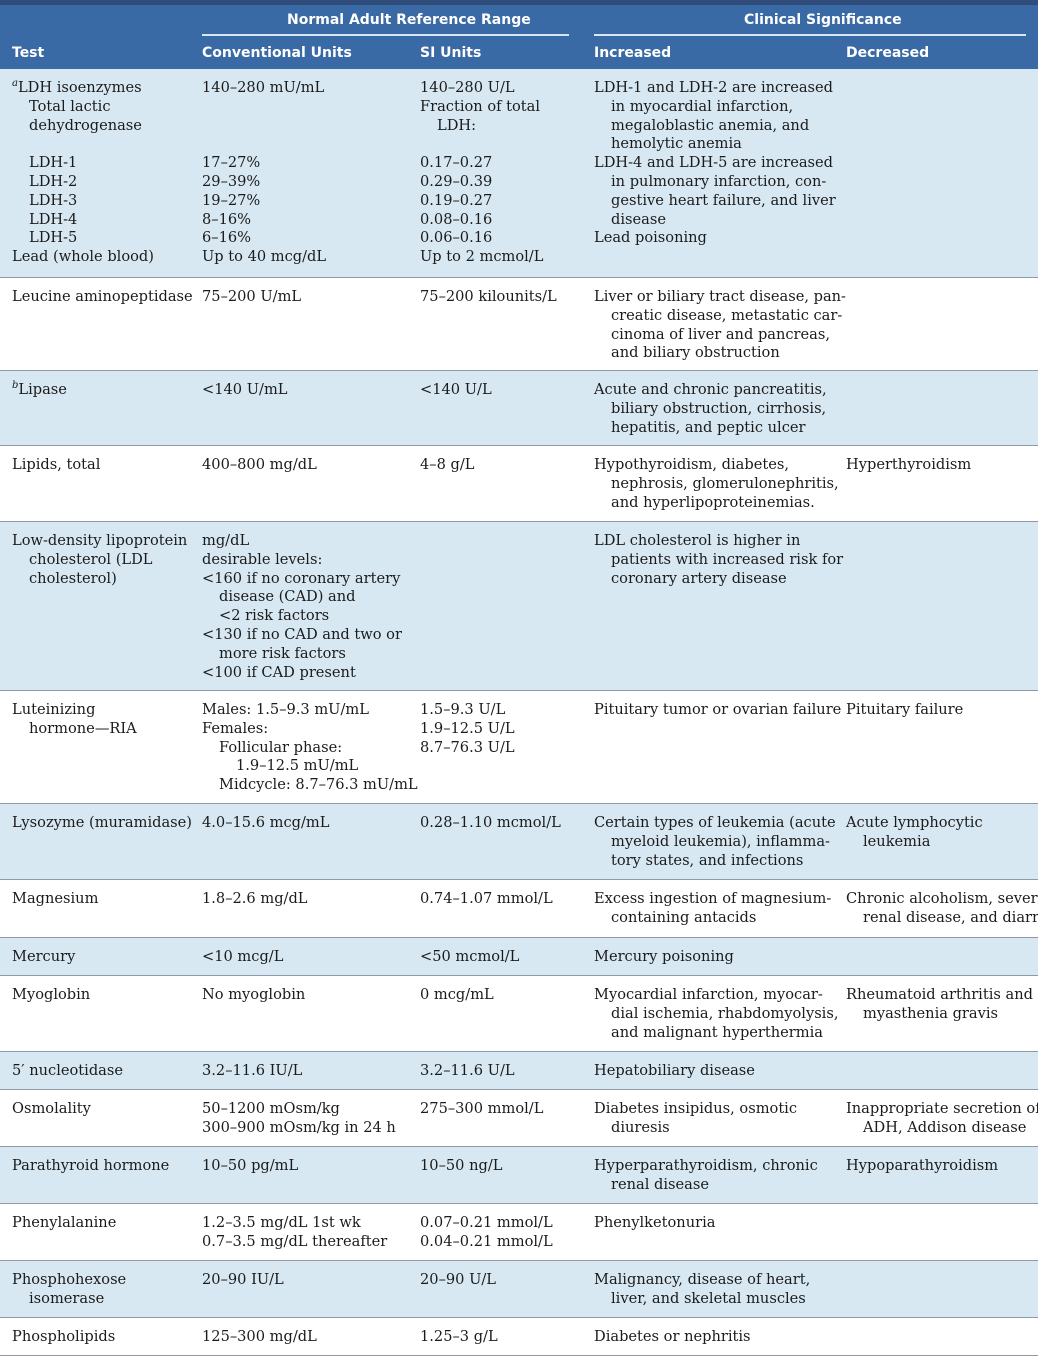 This screenshot has height=1356, width=1038. Describe the element at coordinates (716, 1014) in the screenshot. I see `cell-line: dial ischemia, rhabdomyolysis,` at that location.